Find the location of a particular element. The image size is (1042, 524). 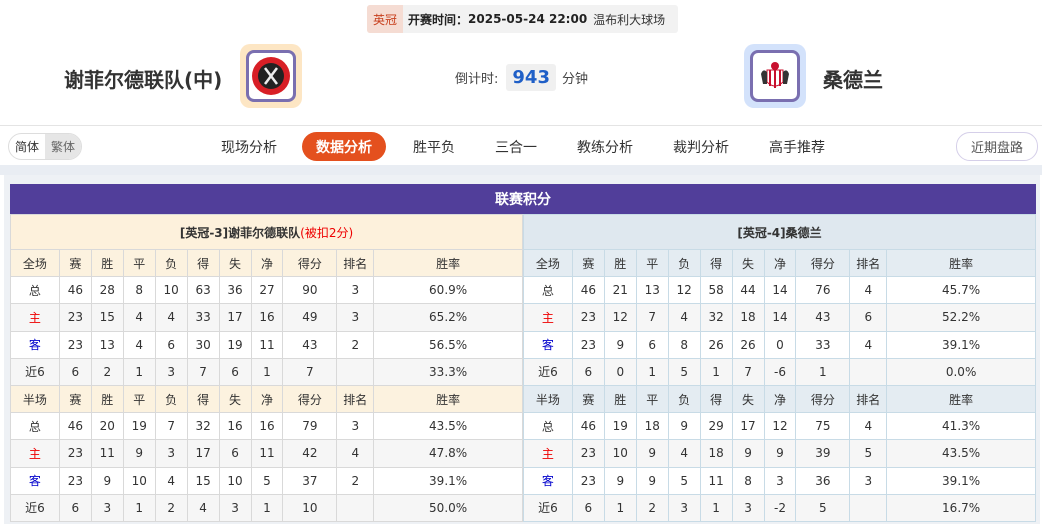

recent-handicap-button: 近期盘路 is located at coordinates (997, 146).